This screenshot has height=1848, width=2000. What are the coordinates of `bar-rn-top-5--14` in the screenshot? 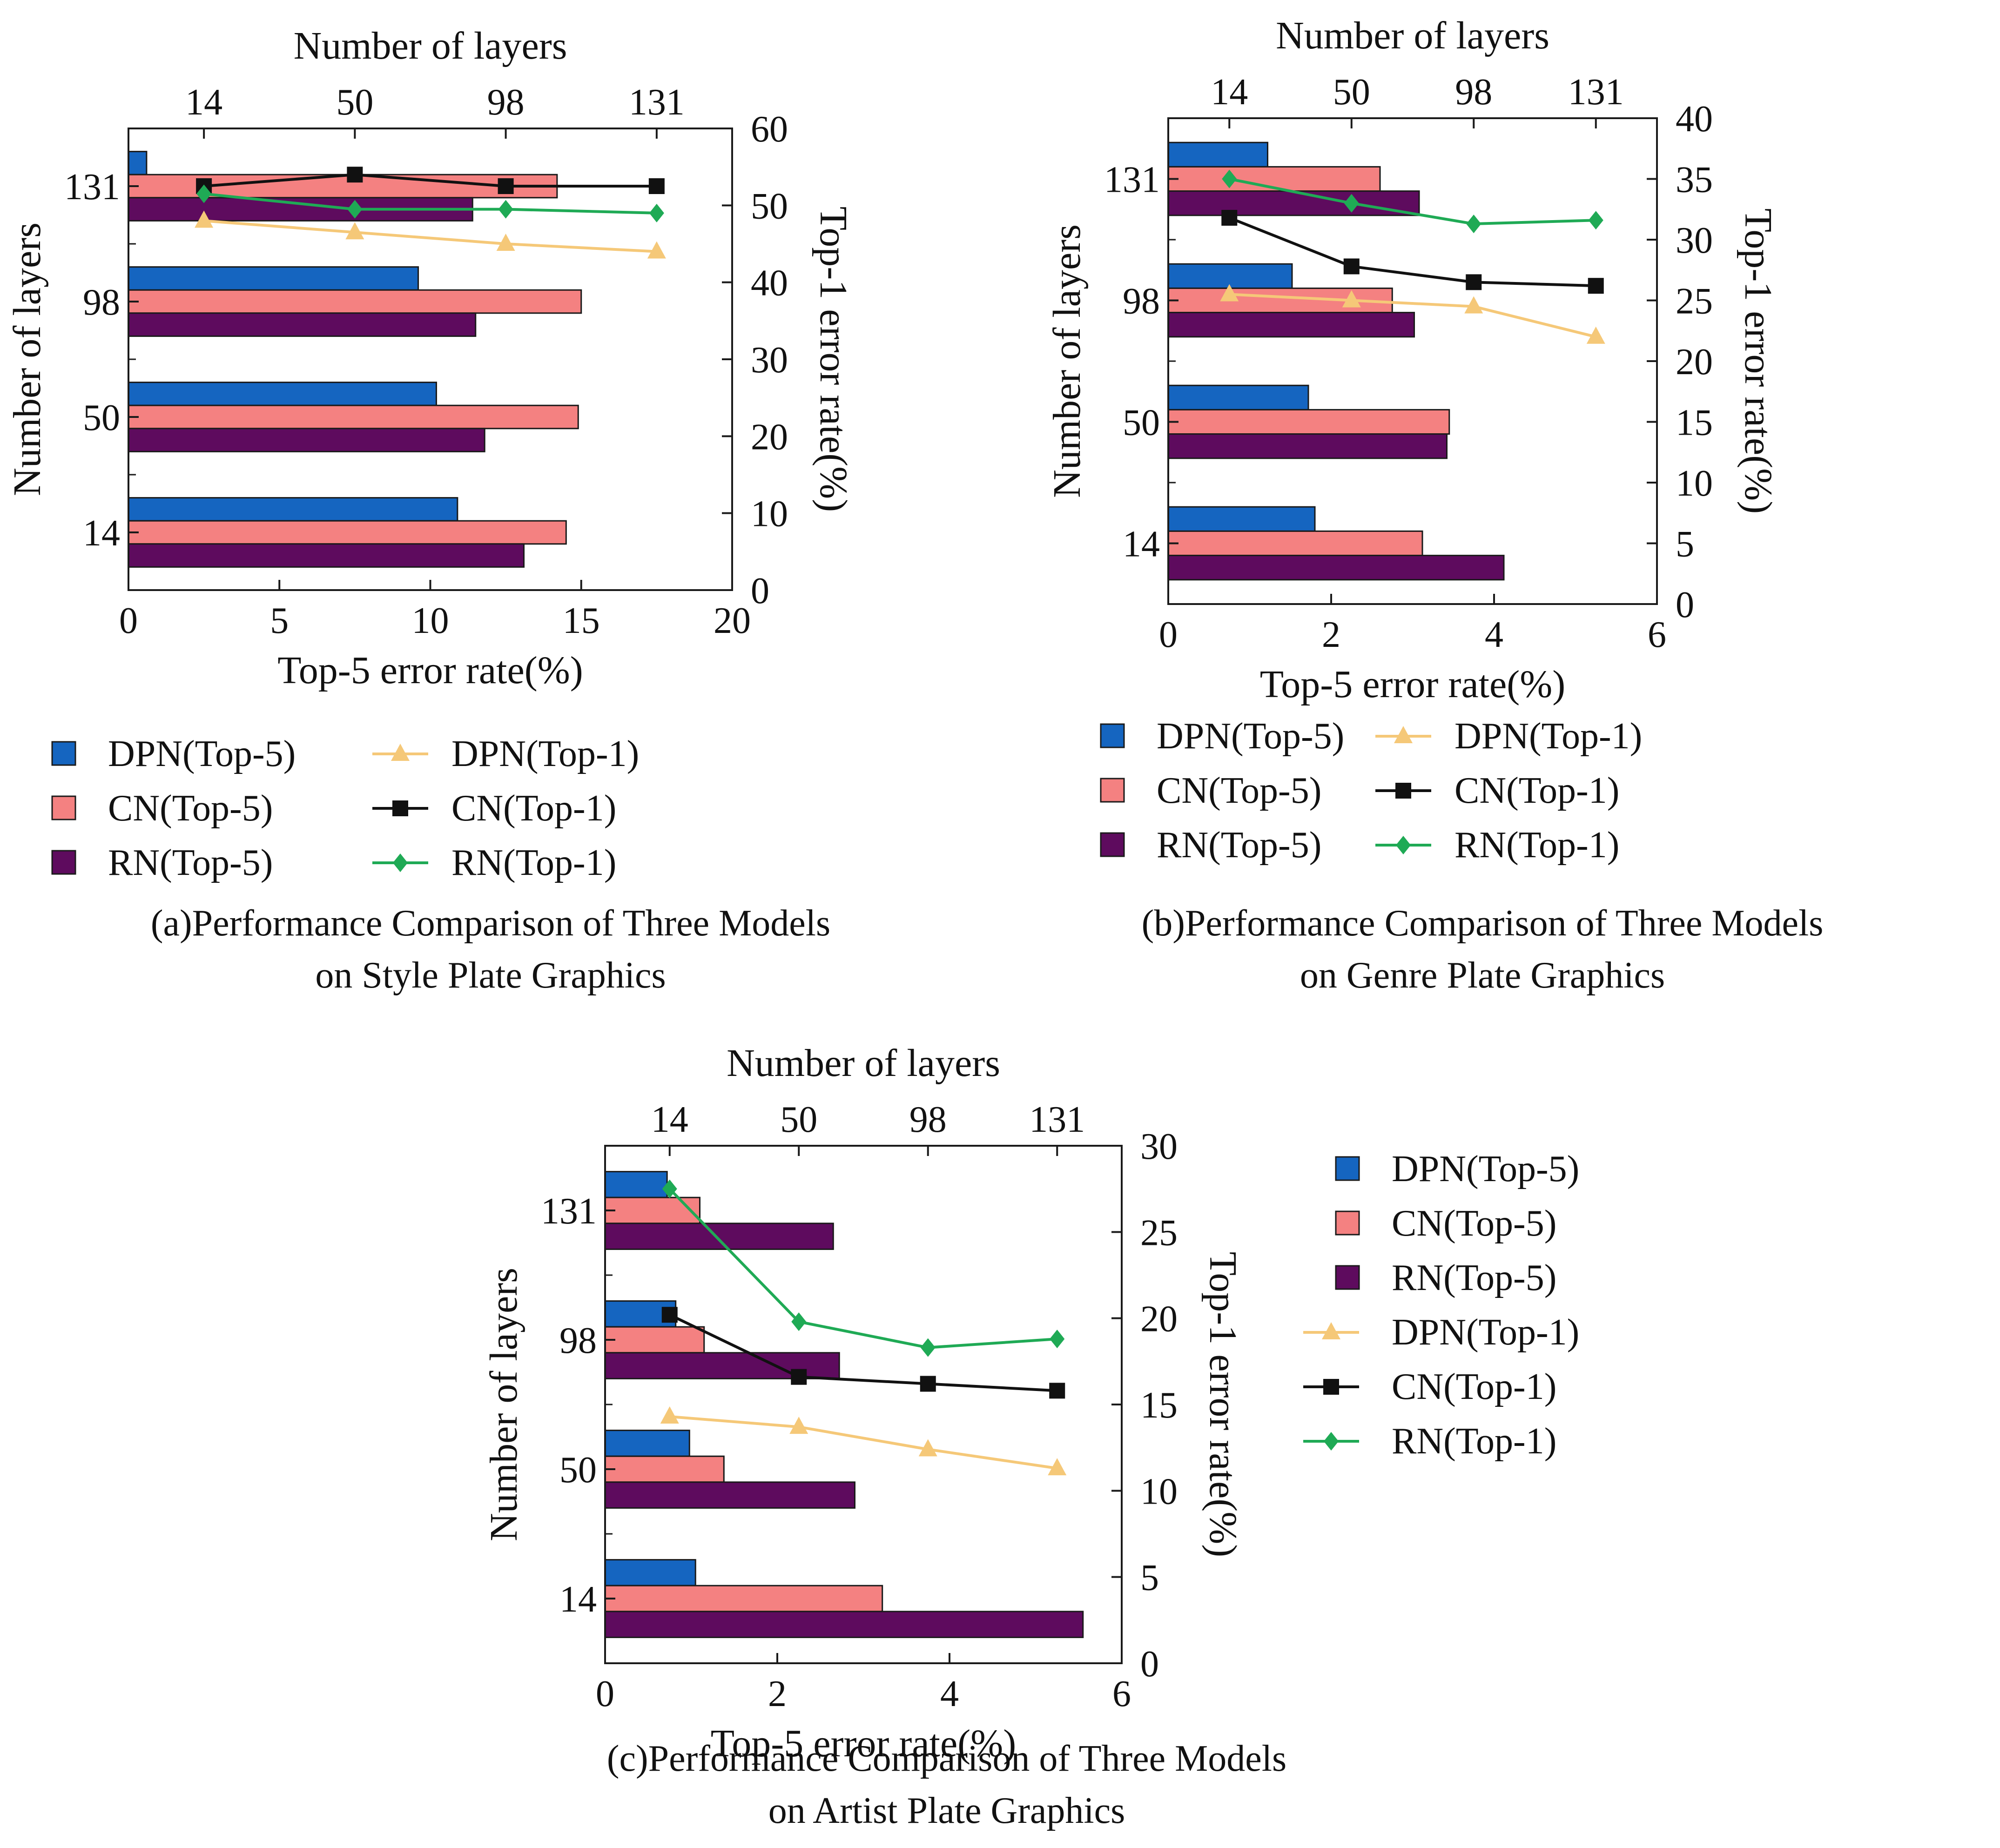 It's located at (844, 1624).